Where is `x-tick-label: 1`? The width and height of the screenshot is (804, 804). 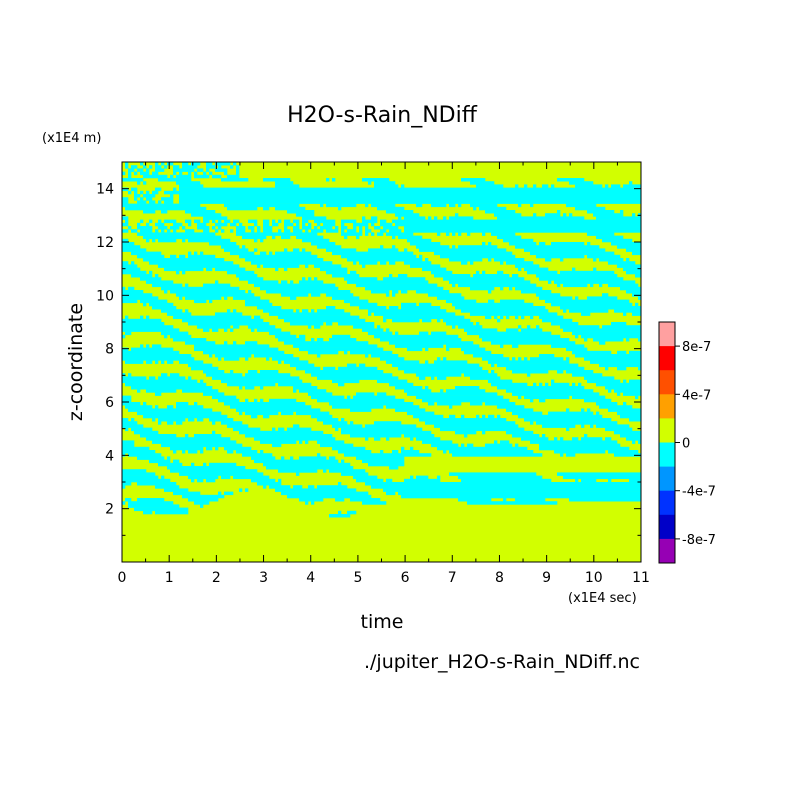 x-tick-label: 1 is located at coordinates (169, 578).